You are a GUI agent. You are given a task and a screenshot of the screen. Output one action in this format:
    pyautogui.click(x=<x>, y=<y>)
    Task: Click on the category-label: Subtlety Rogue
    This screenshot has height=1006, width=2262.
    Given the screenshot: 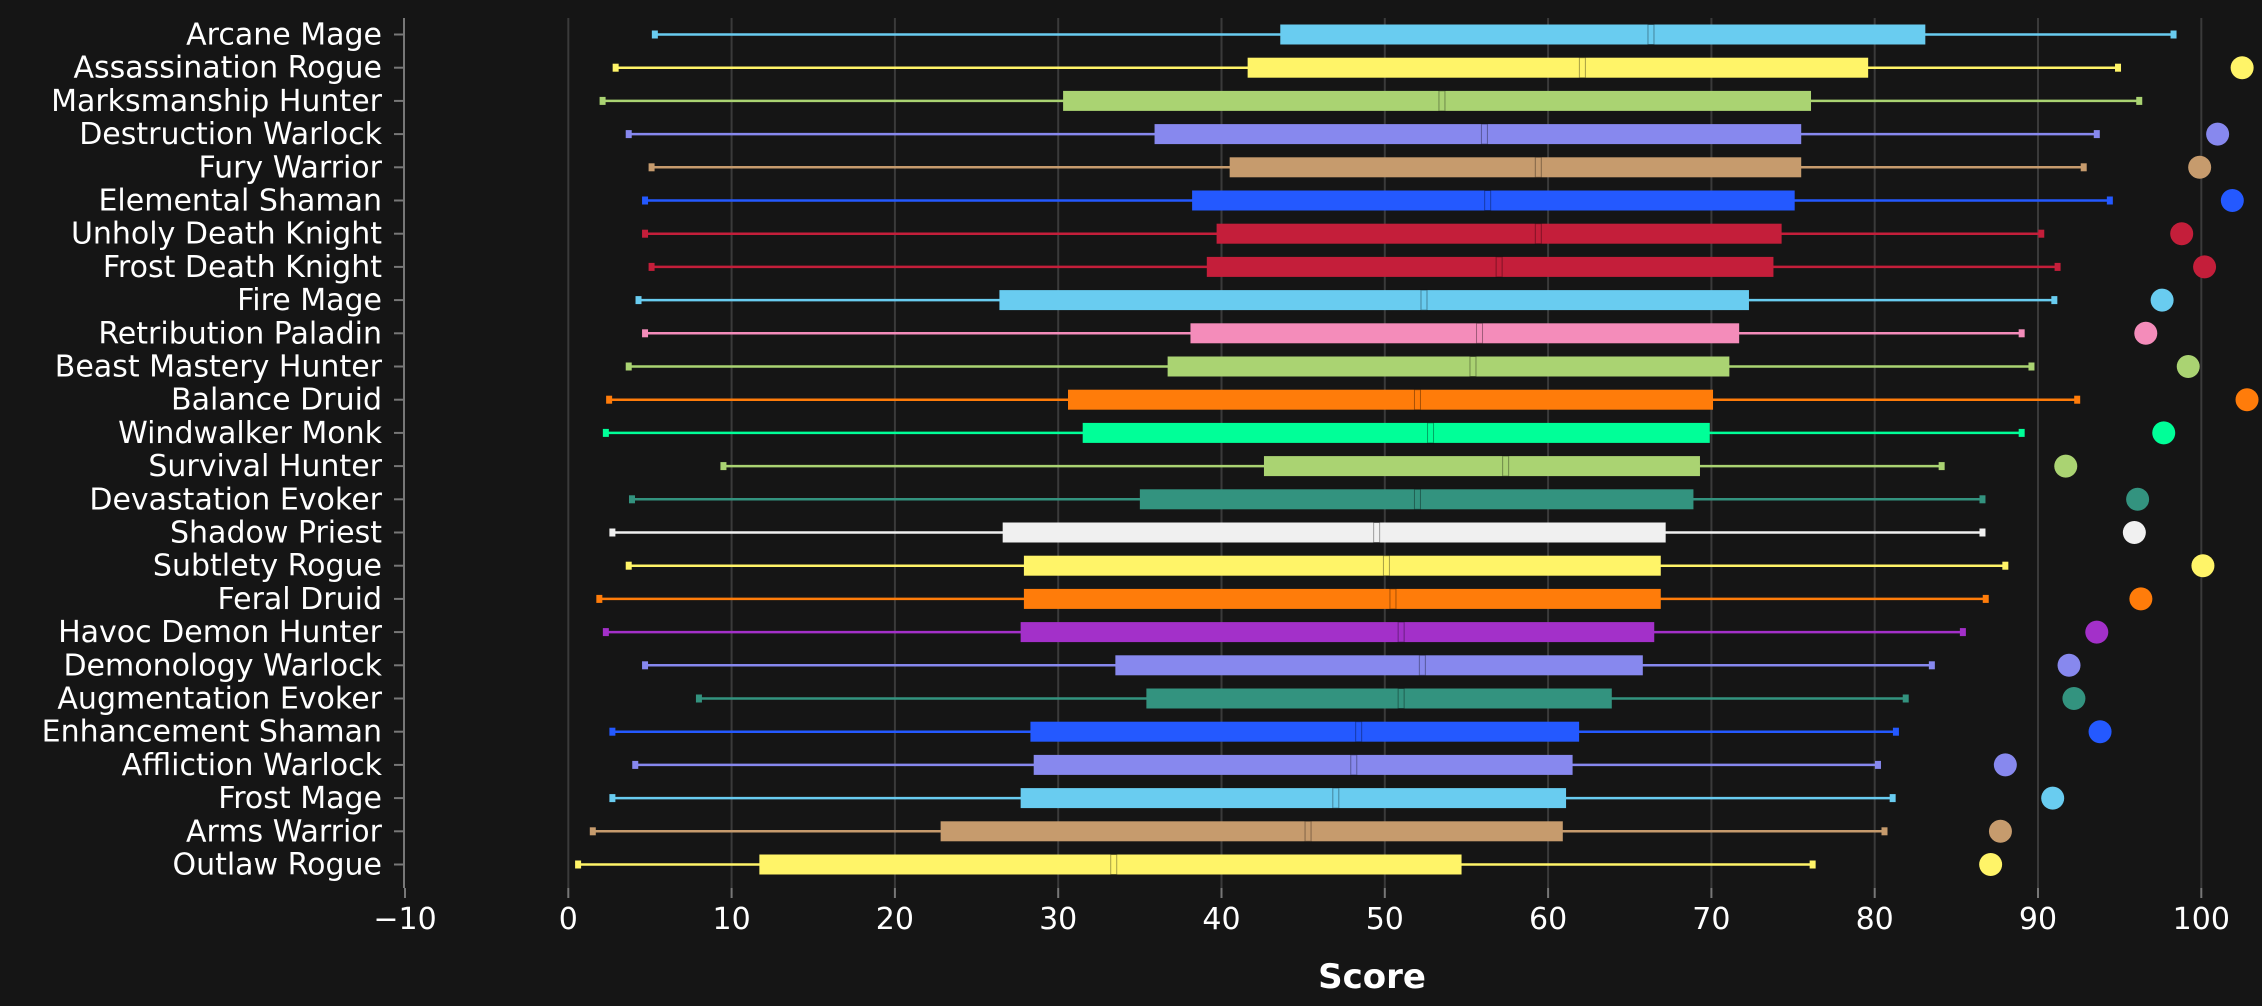 What is the action you would take?
    pyautogui.click(x=267, y=566)
    